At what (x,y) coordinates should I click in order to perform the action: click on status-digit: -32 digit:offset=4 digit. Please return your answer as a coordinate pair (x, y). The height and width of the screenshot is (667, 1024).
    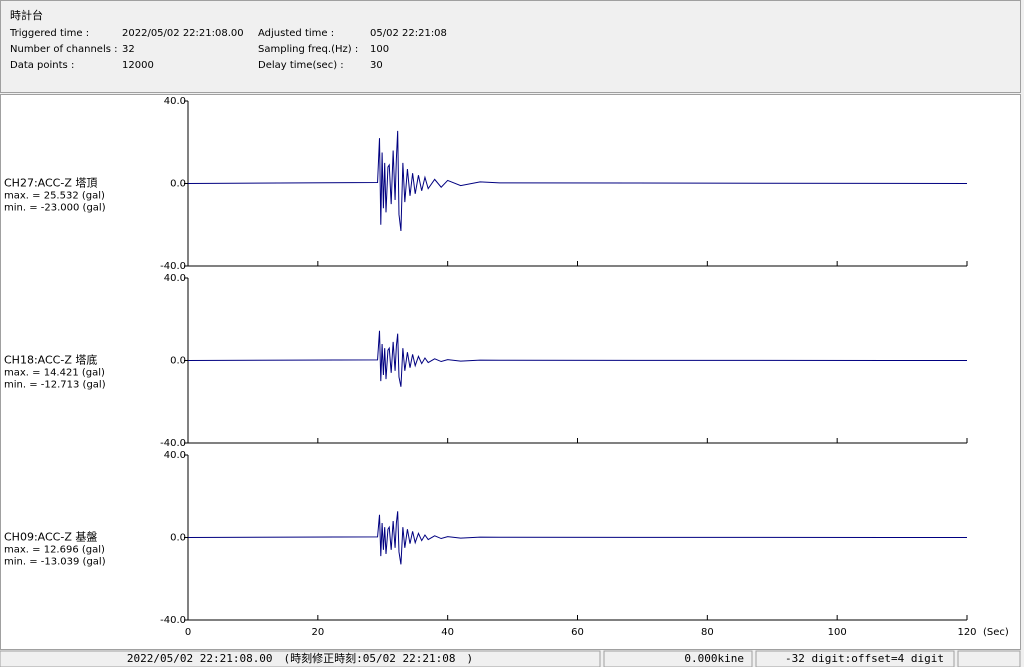
    Looking at the image, I should click on (864, 658).